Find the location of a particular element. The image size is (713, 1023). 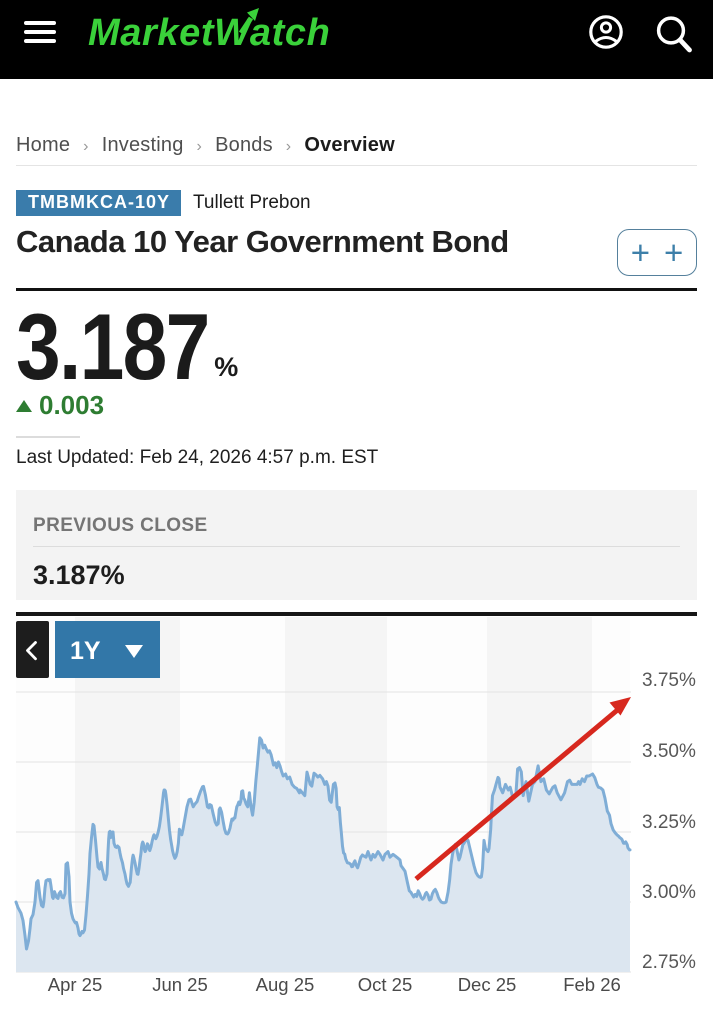

svg-text: 3.50% is located at coordinates (669, 751).